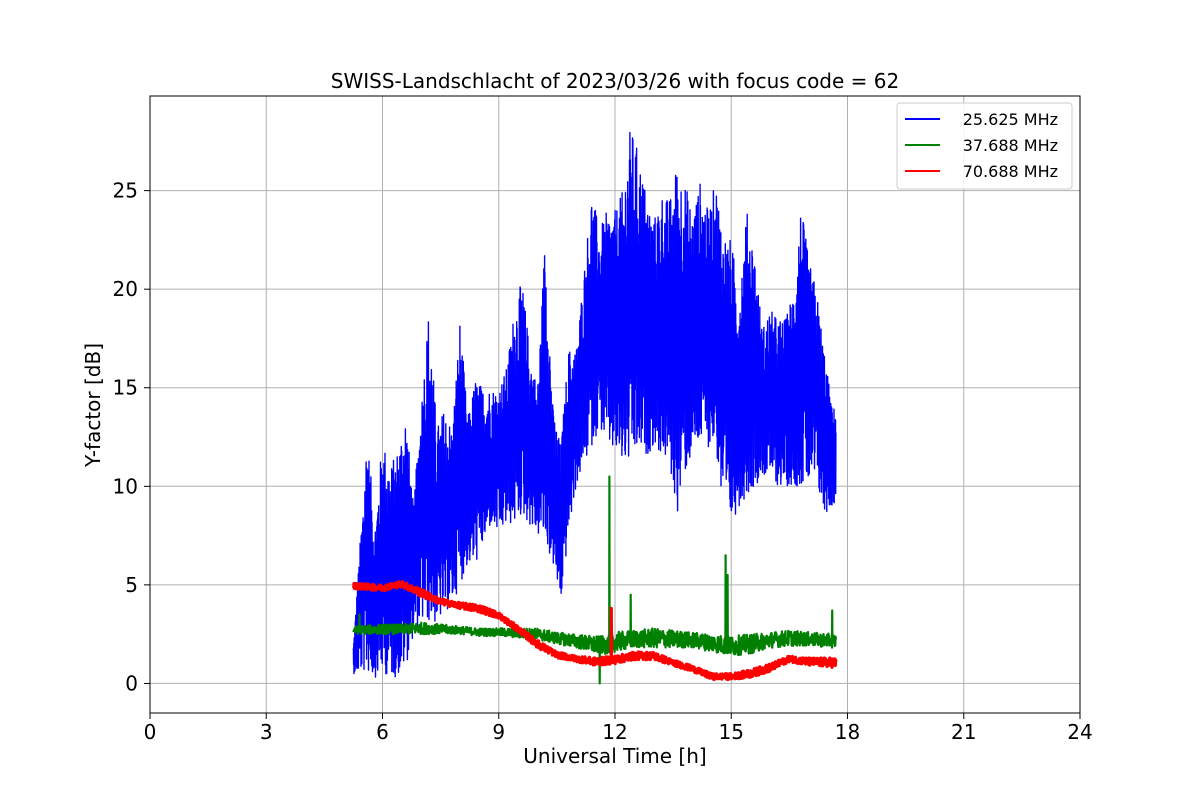  I want to click on x-tick-label: 21, so click(963, 732).